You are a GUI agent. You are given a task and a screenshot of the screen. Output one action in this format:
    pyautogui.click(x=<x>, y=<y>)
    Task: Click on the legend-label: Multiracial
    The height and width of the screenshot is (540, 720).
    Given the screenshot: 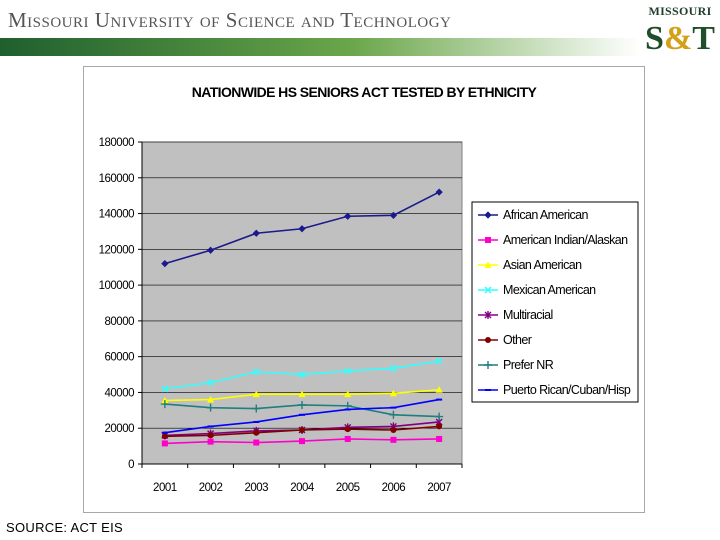 What is the action you would take?
    pyautogui.click(x=528, y=315)
    